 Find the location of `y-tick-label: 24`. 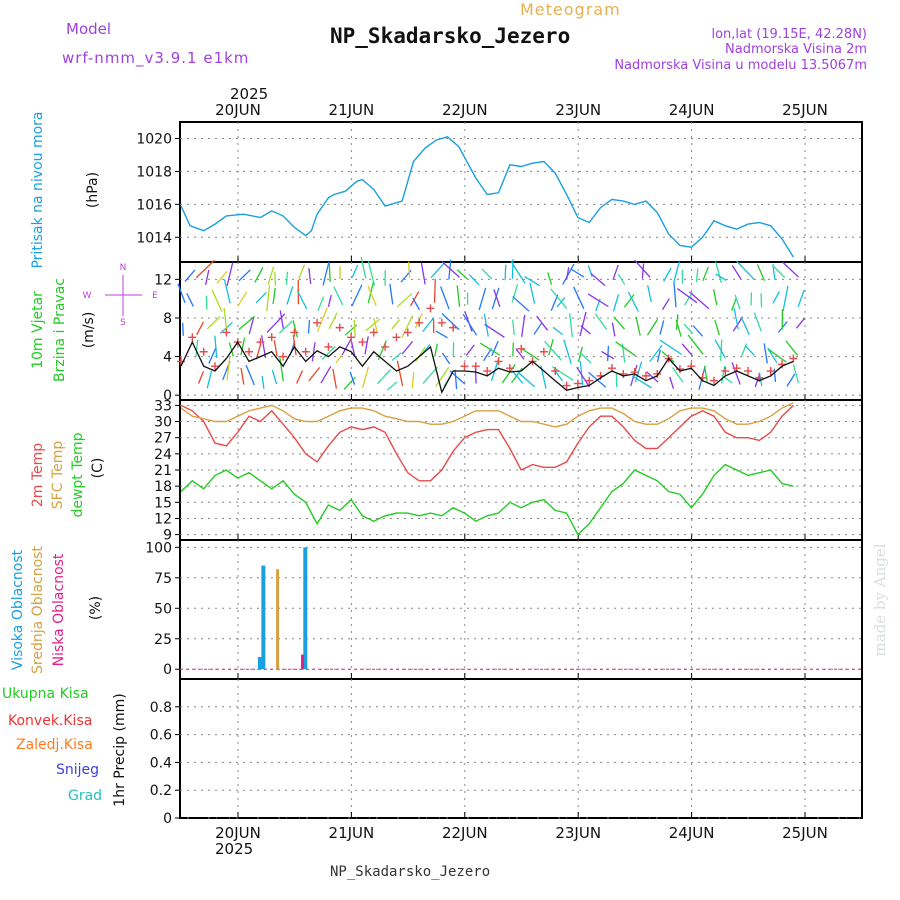

y-tick-label: 24 is located at coordinates (163, 455).